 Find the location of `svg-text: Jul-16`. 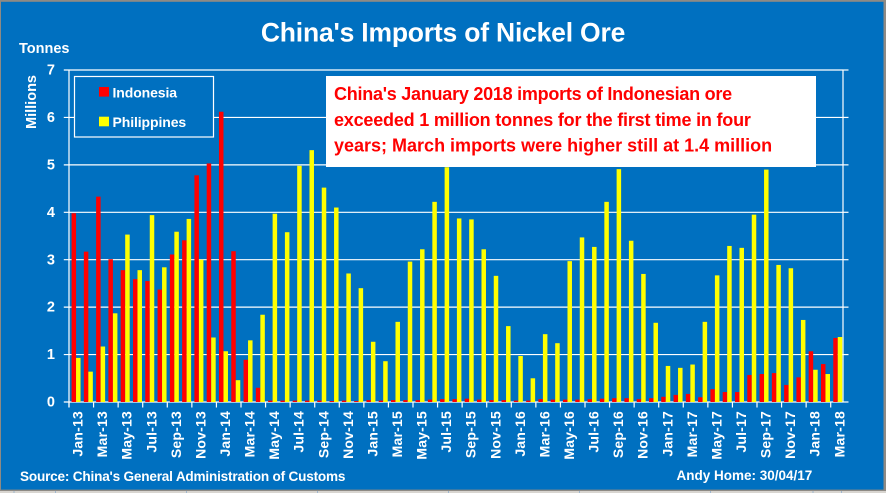

svg-text: Jul-16 is located at coordinates (594, 432).